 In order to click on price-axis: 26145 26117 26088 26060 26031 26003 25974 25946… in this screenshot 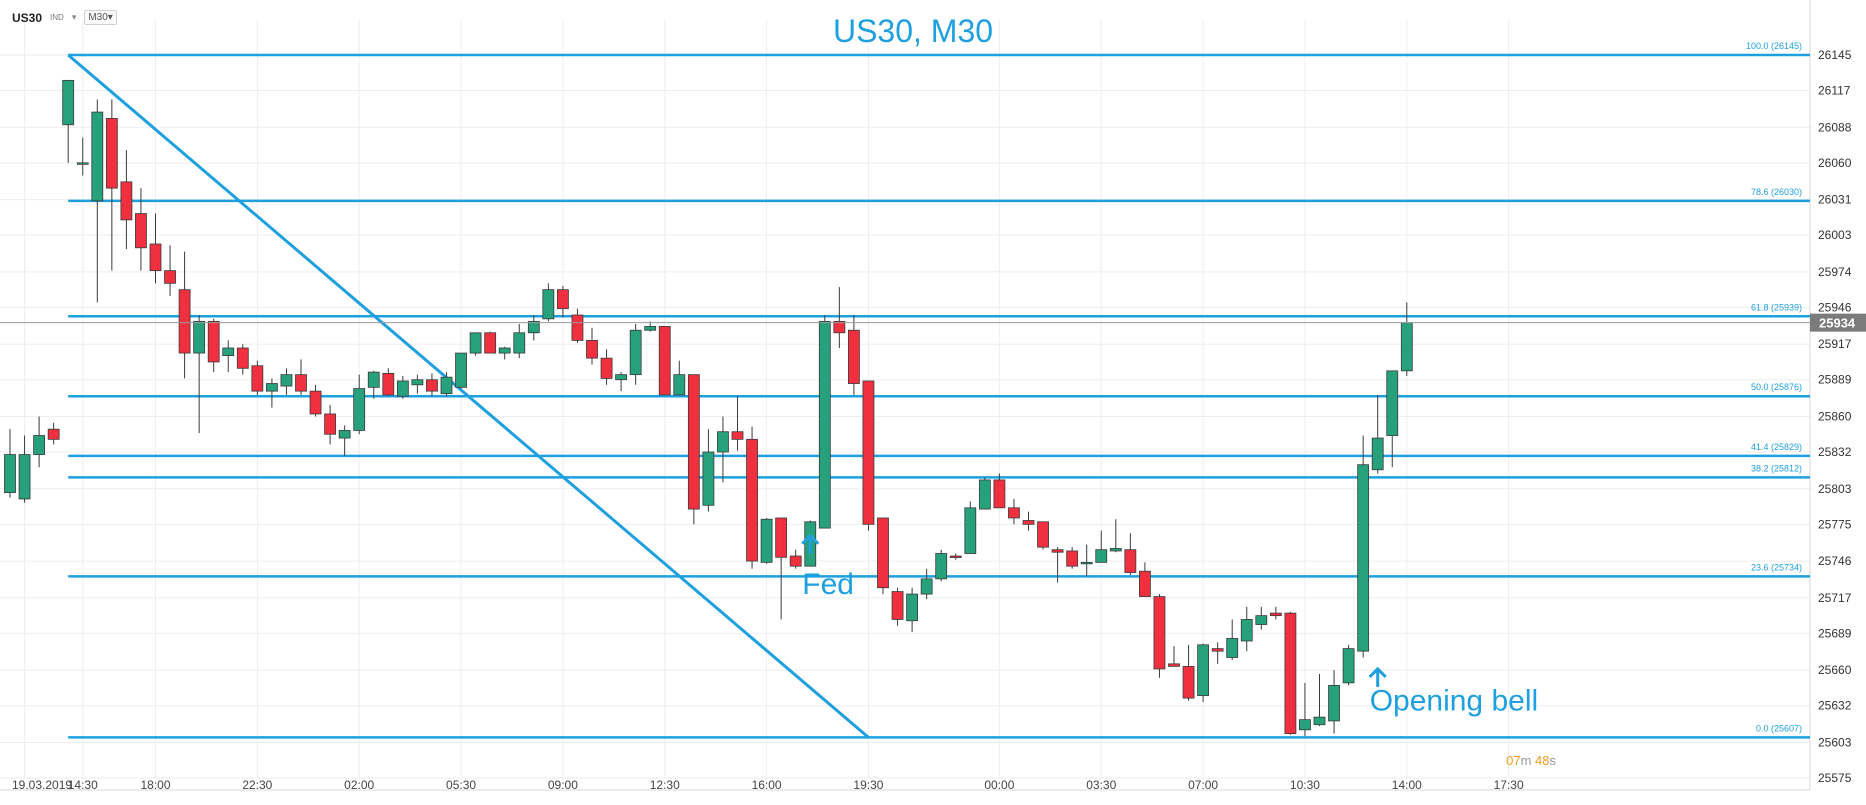, I will do `click(1838, 416)`.